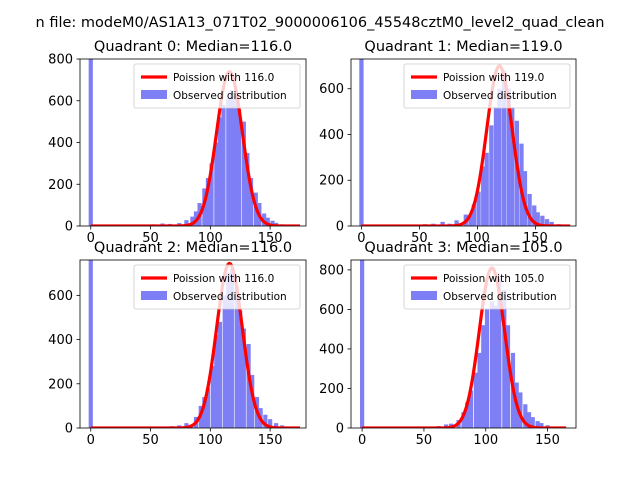  I want to click on legend: Poission with 119.0 Observed distribution, so click(487, 86).